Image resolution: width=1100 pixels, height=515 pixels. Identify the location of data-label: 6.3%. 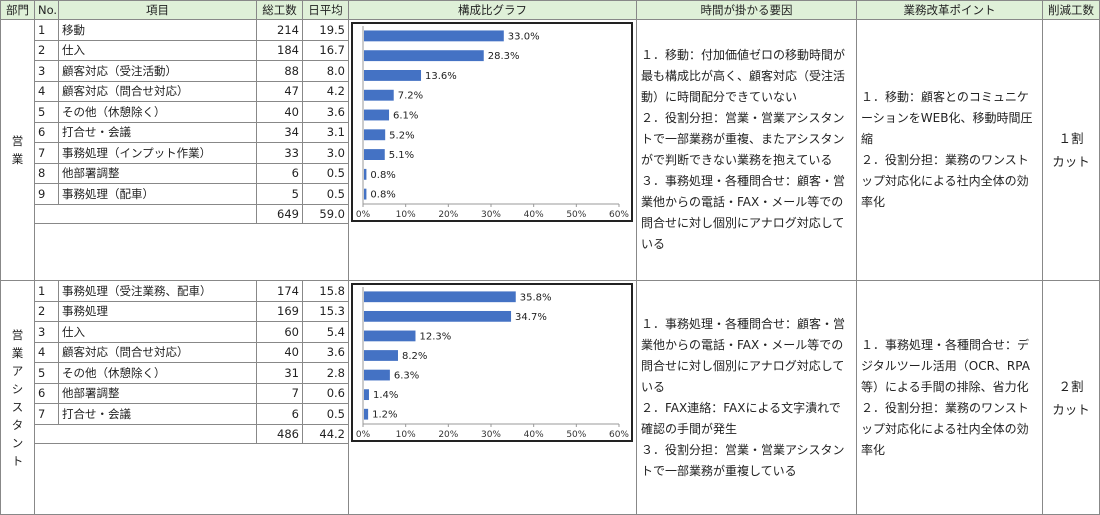
(405, 375).